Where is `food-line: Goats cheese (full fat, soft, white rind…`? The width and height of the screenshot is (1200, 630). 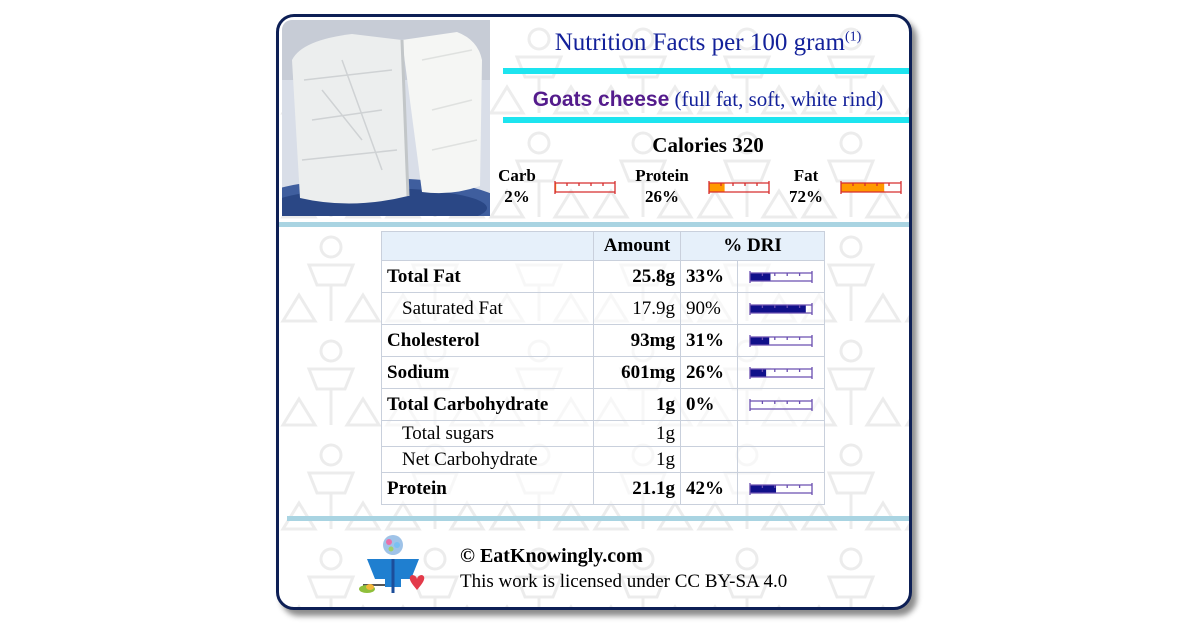 food-line: Goats cheese (full fat, soft, white rind… is located at coordinates (707, 99).